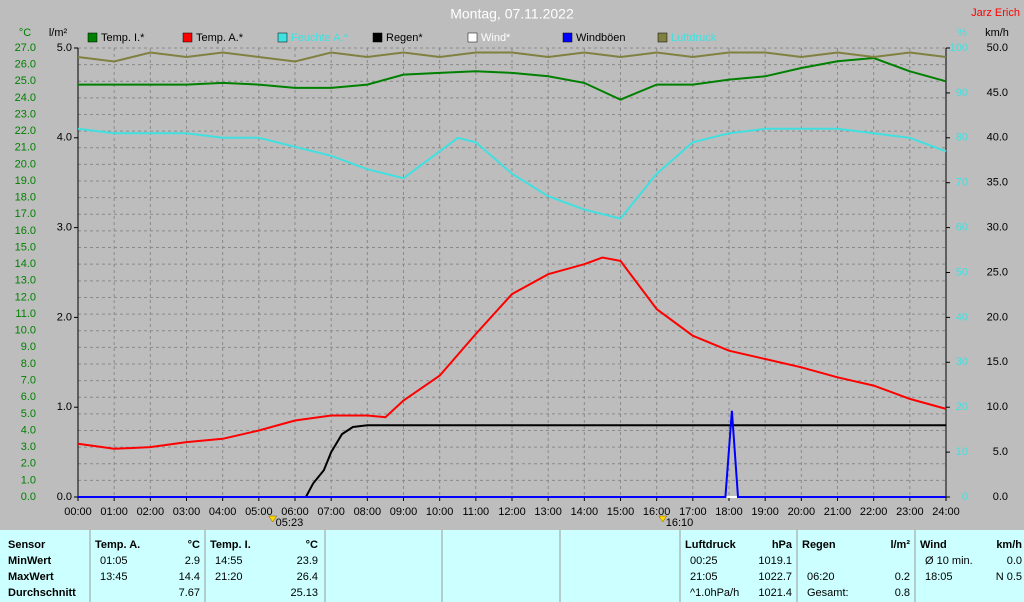 The width and height of the screenshot is (1024, 602). I want to click on x-tick-label: 22:00, so click(874, 512).